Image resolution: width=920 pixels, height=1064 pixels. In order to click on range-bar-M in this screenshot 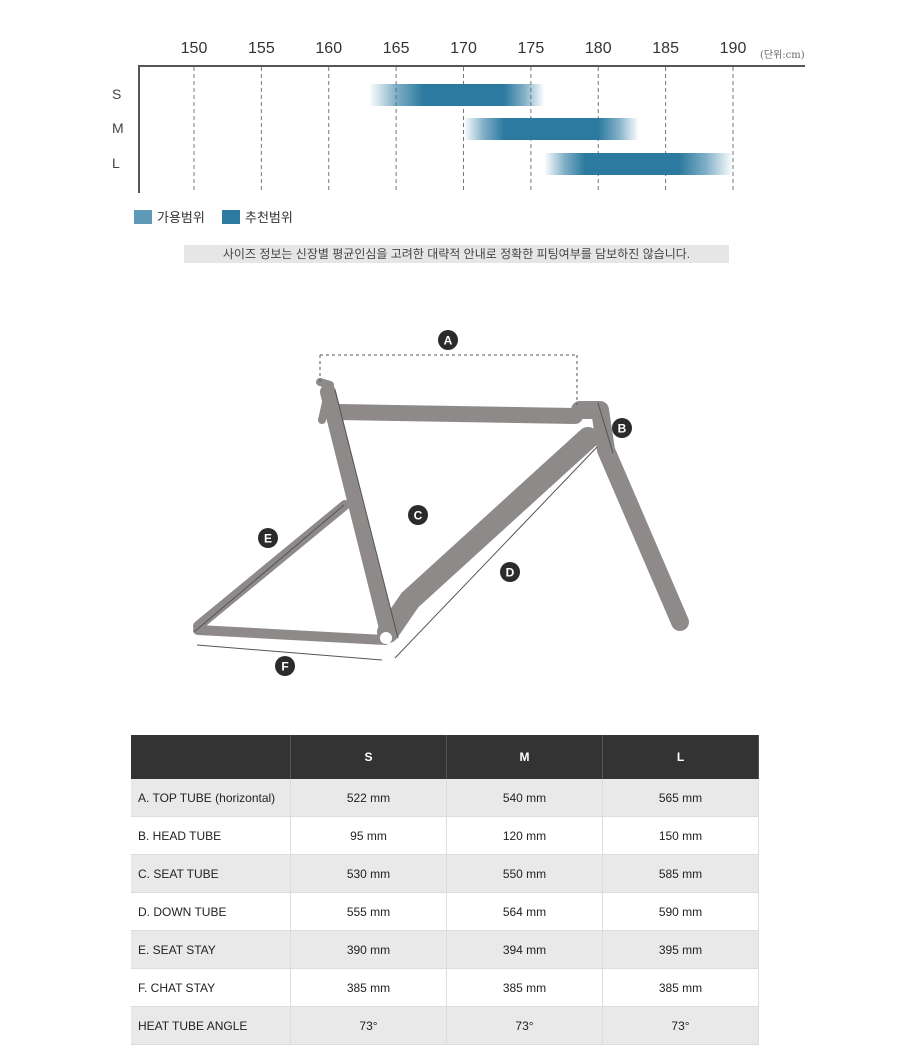, I will do `click(551, 129)`.